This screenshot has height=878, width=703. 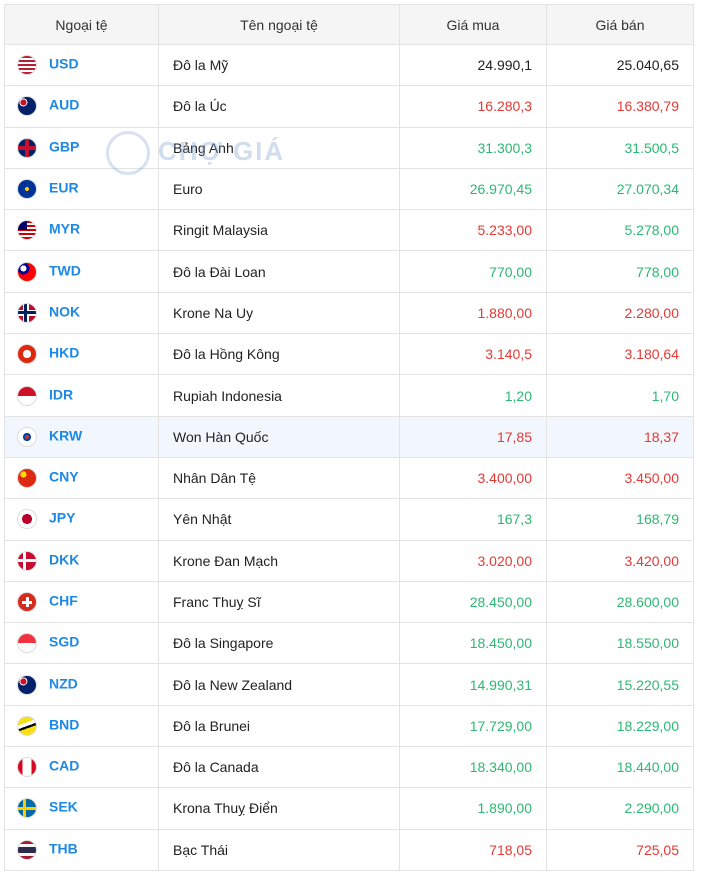 What do you see at coordinates (81, 24) in the screenshot?
I see `column-header: Ngoại tệ` at bounding box center [81, 24].